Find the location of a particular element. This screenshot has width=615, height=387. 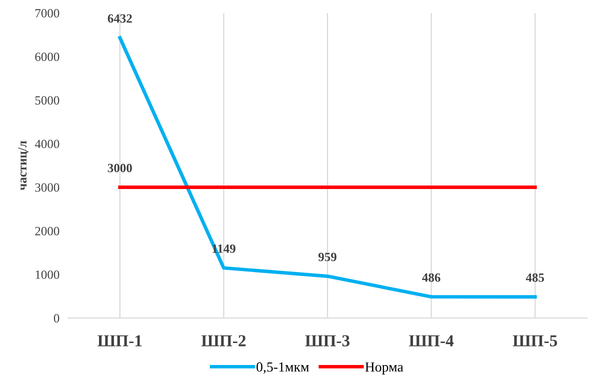

y-axis-title: частиц/л is located at coordinates (23, 165).